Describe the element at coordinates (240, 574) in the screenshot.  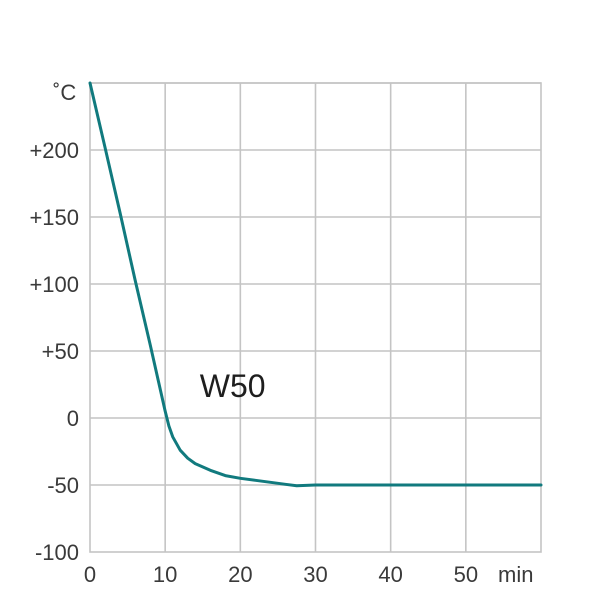
I see `x-tick-label: 20` at that location.